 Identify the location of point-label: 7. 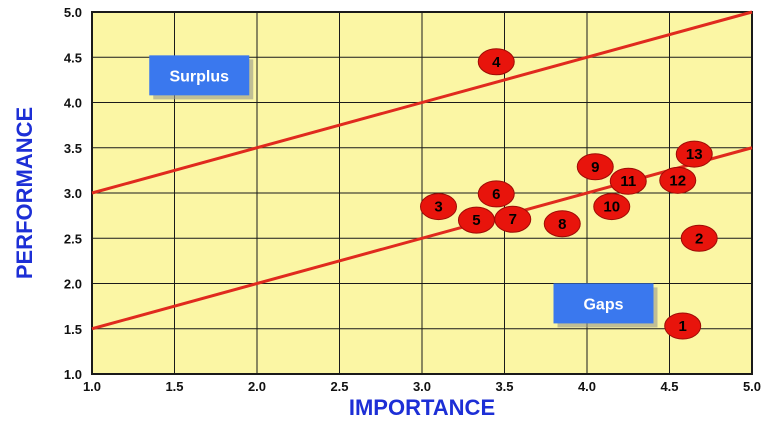
(513, 219).